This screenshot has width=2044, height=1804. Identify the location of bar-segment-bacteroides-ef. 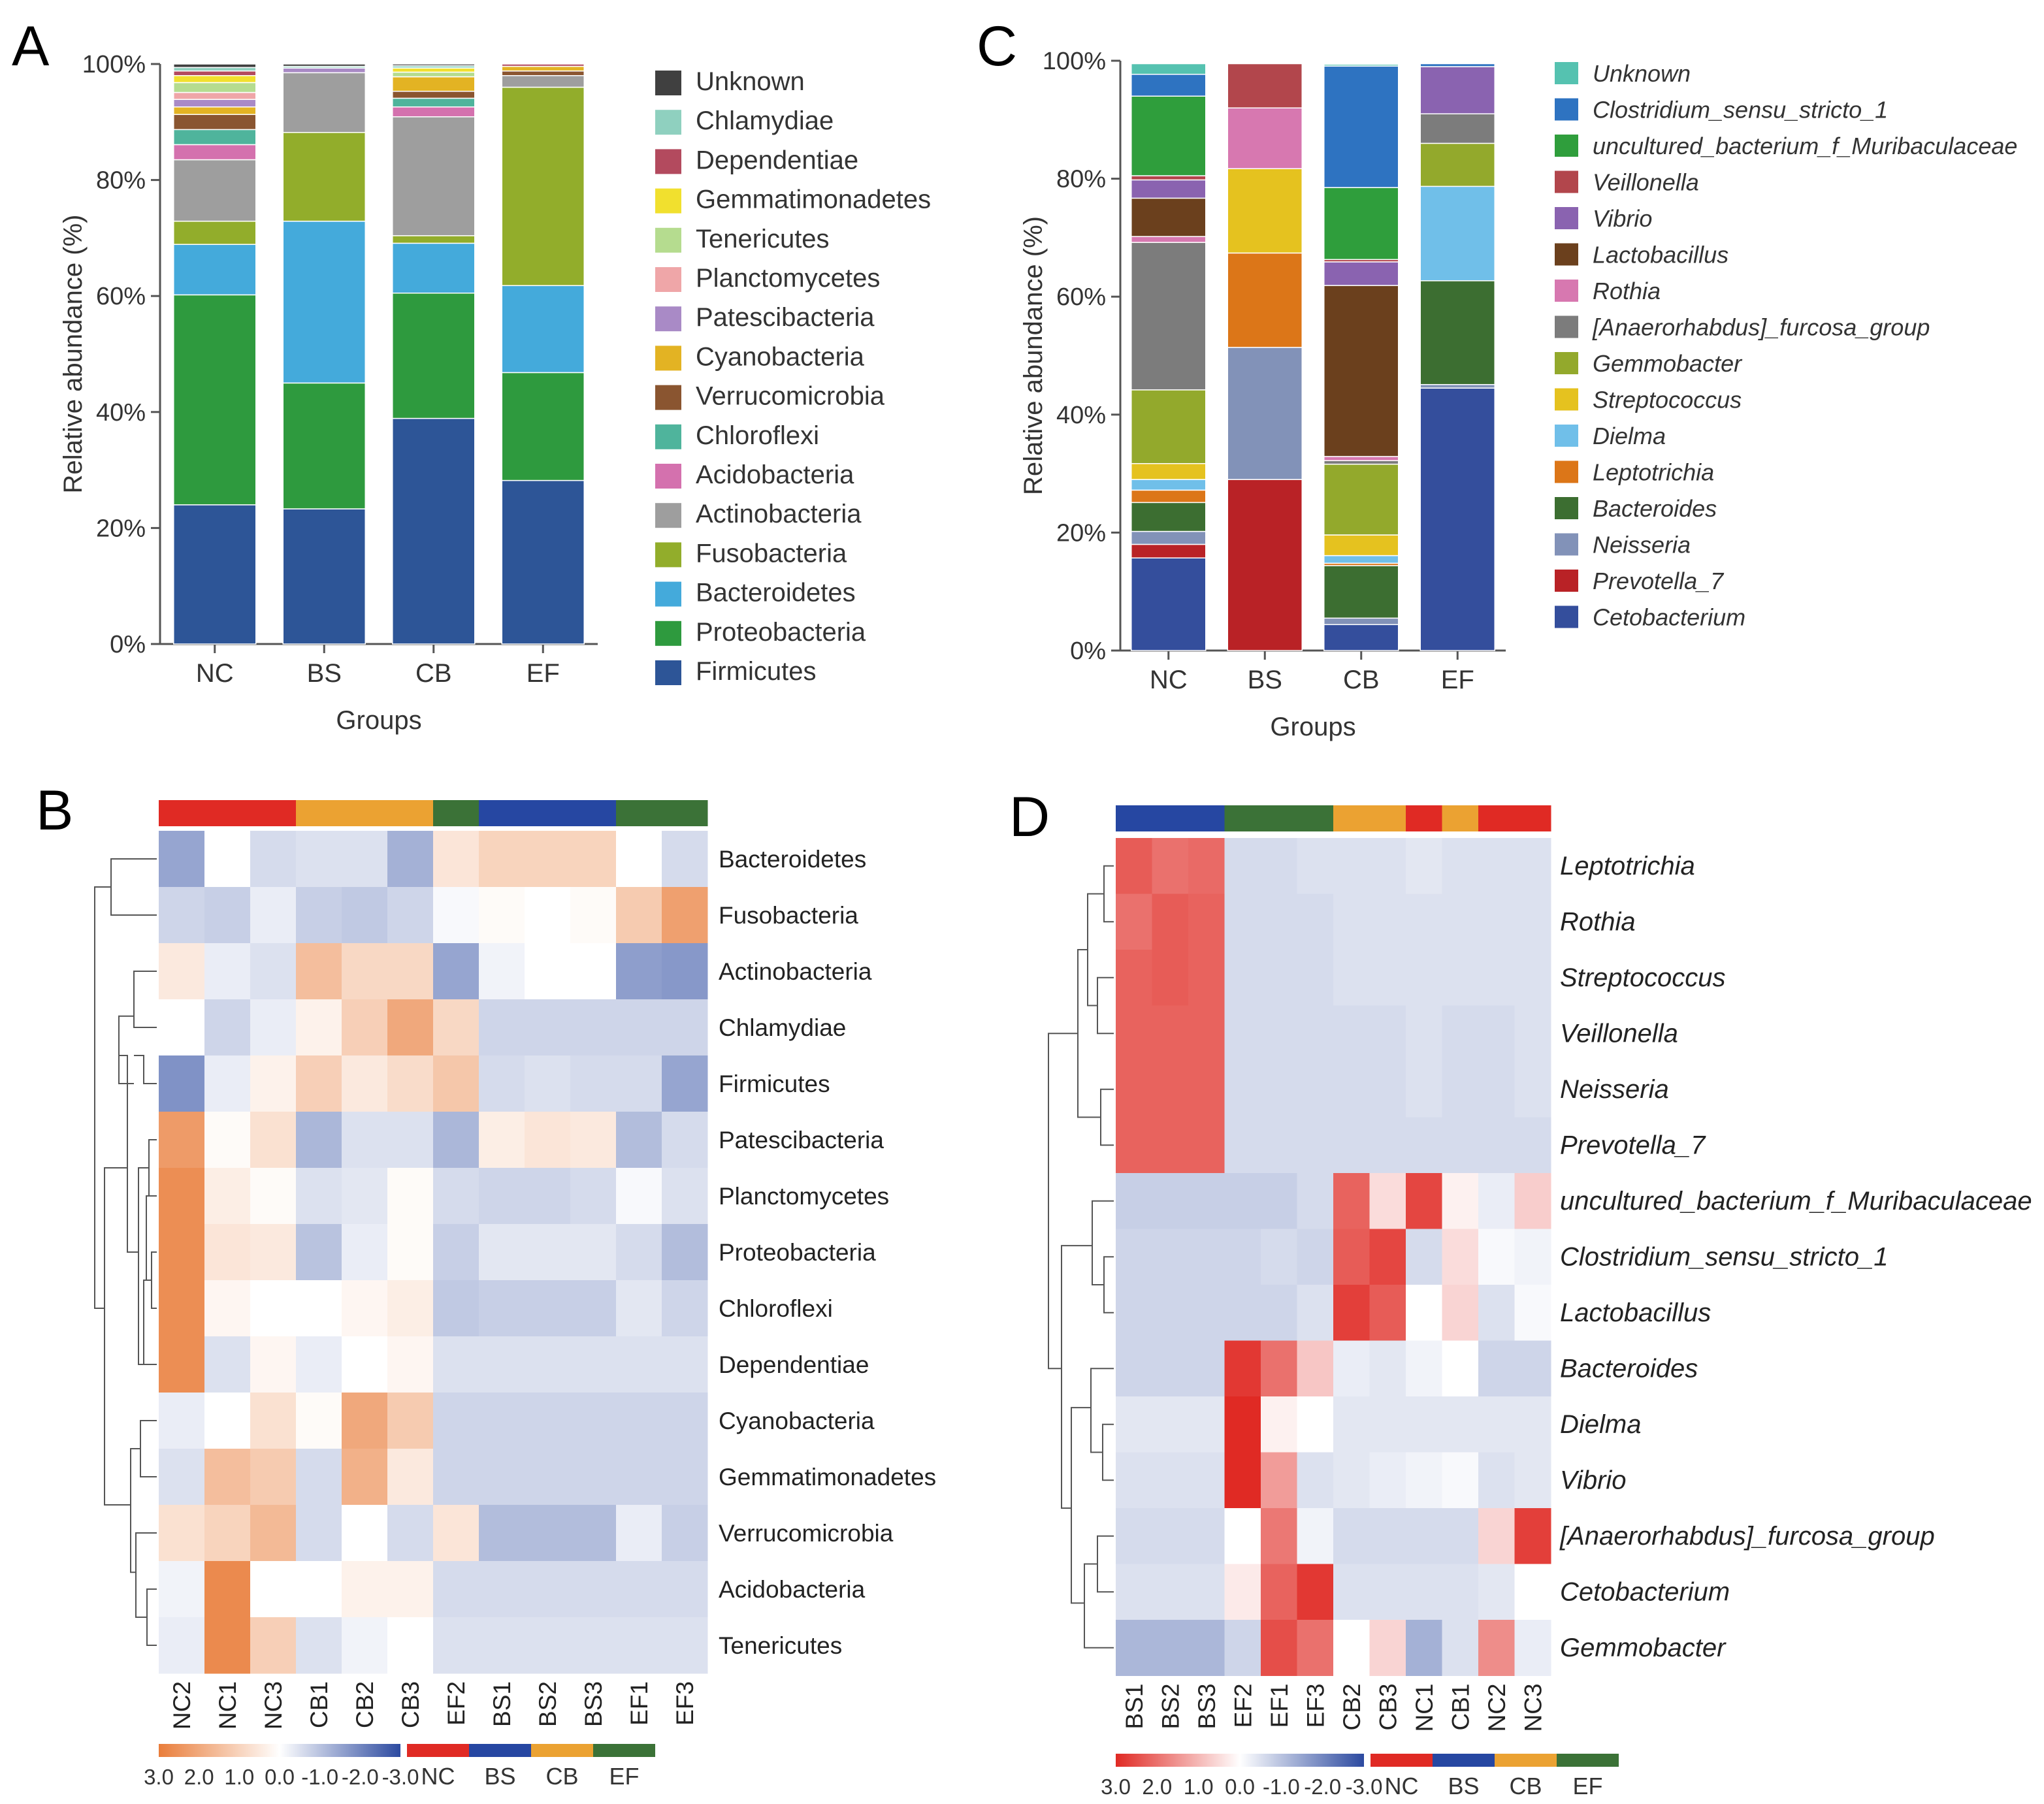
(1457, 332).